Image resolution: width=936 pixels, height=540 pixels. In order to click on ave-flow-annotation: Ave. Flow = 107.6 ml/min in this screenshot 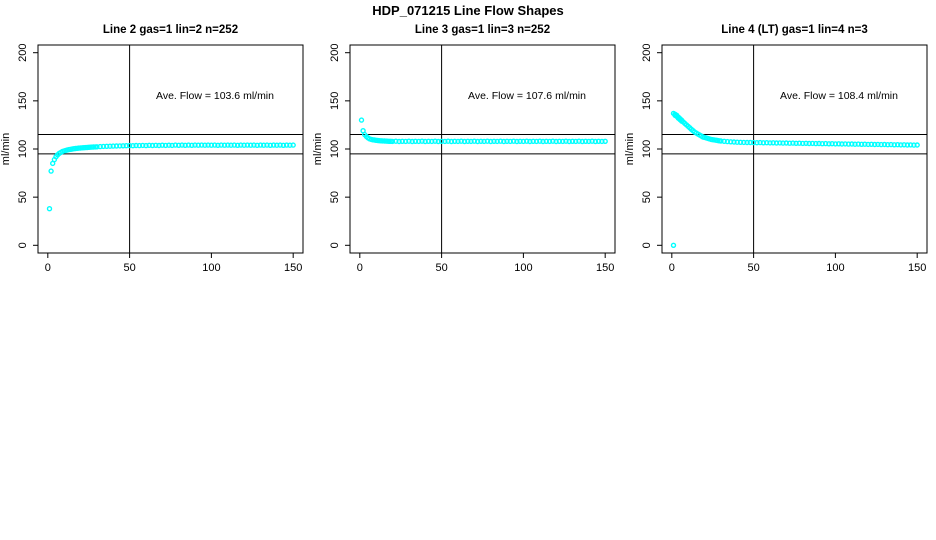, I will do `click(527, 96)`.